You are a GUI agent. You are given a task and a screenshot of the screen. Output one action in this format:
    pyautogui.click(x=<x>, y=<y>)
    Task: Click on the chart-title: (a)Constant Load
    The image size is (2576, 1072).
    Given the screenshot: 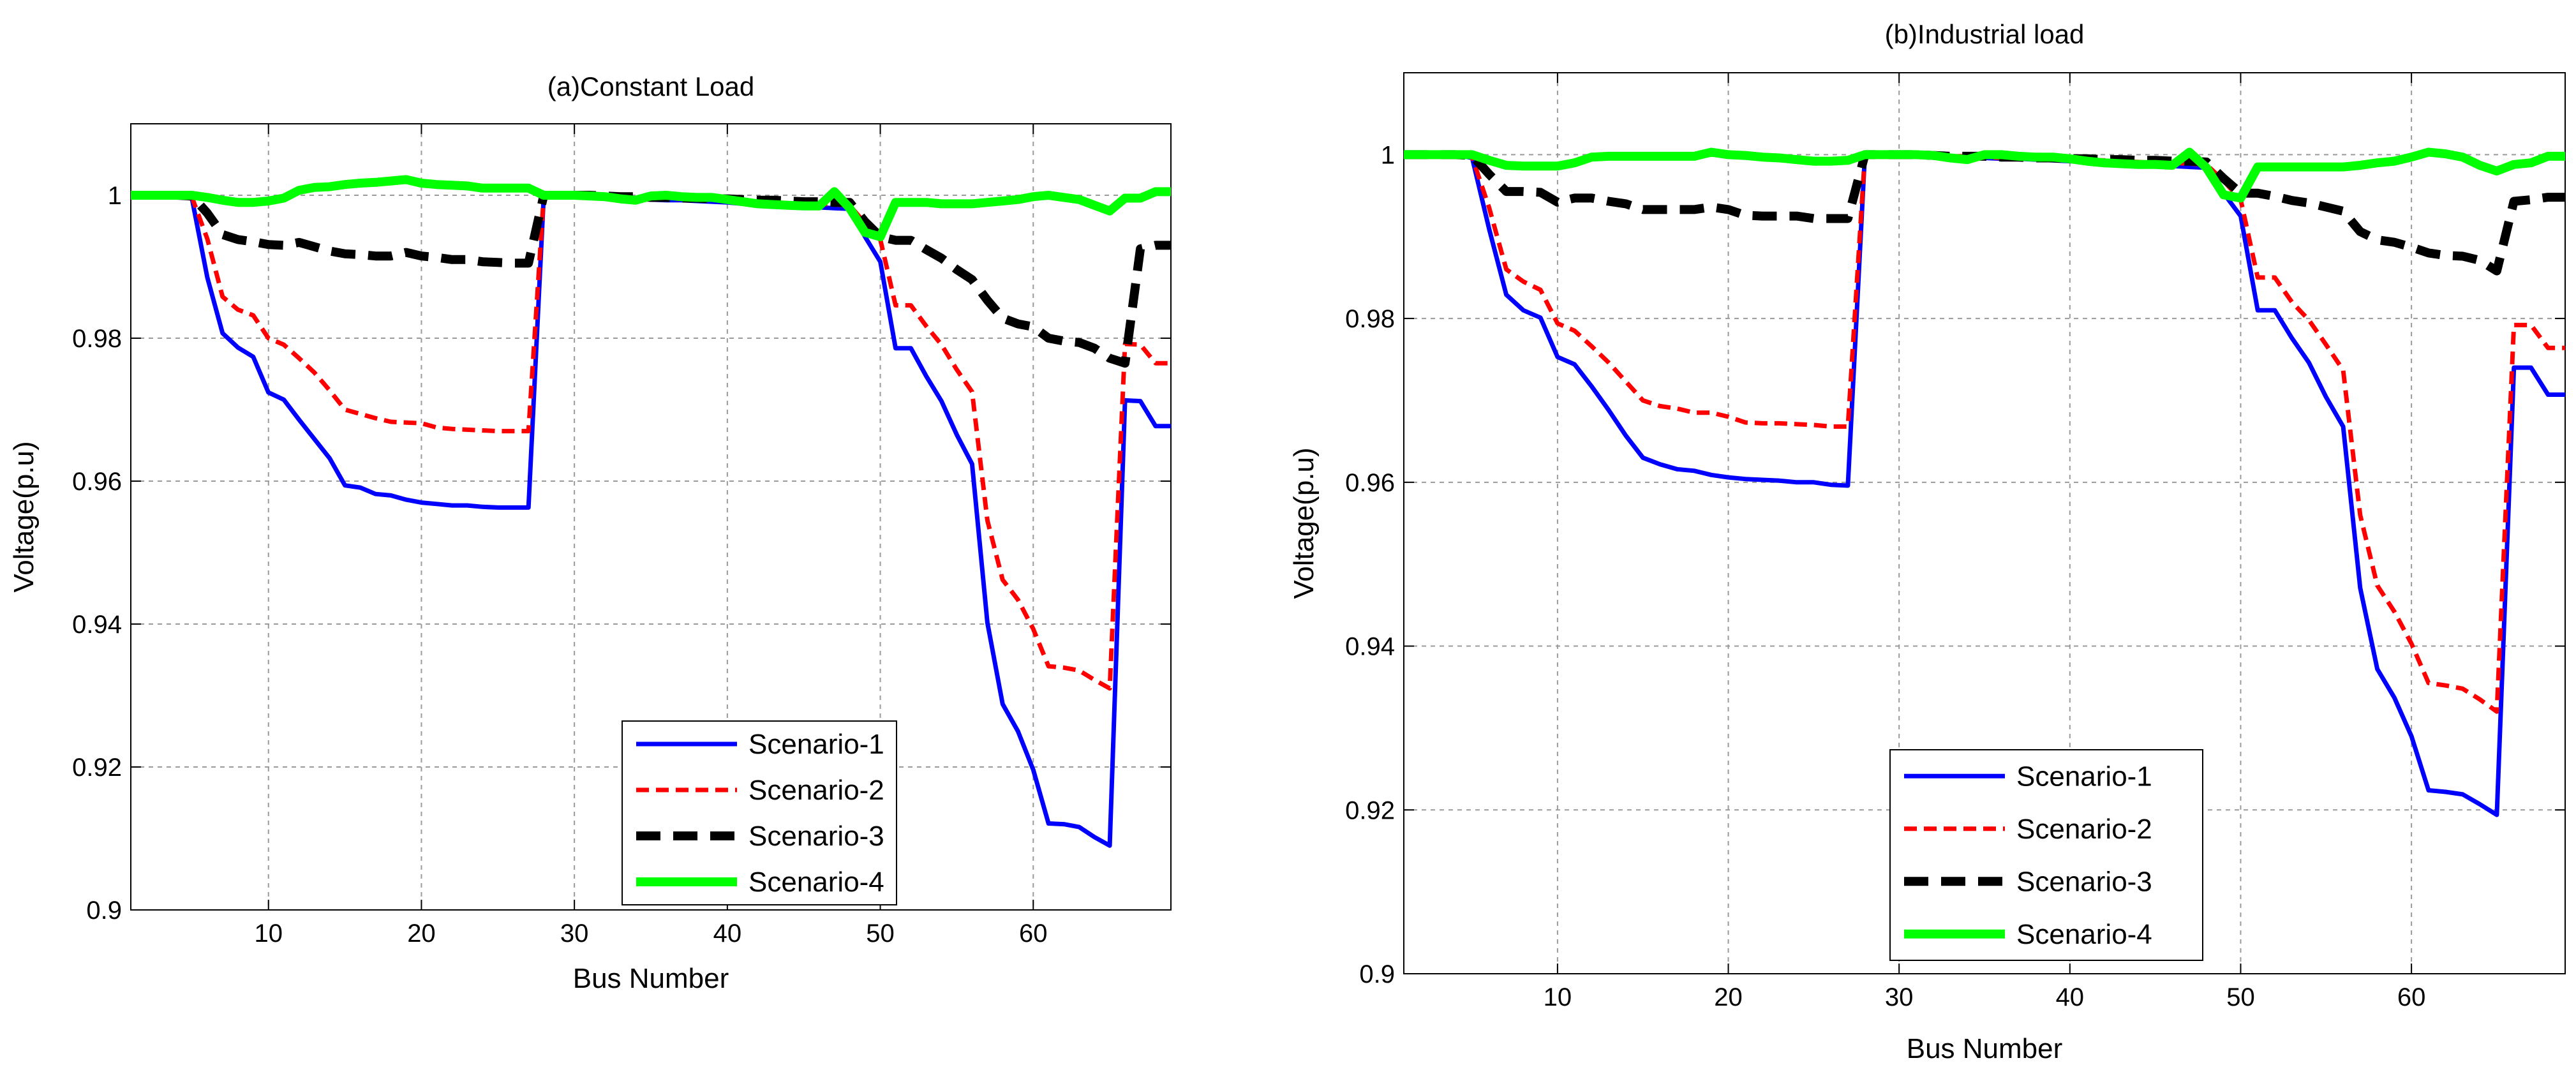 What is the action you would take?
    pyautogui.click(x=651, y=86)
    